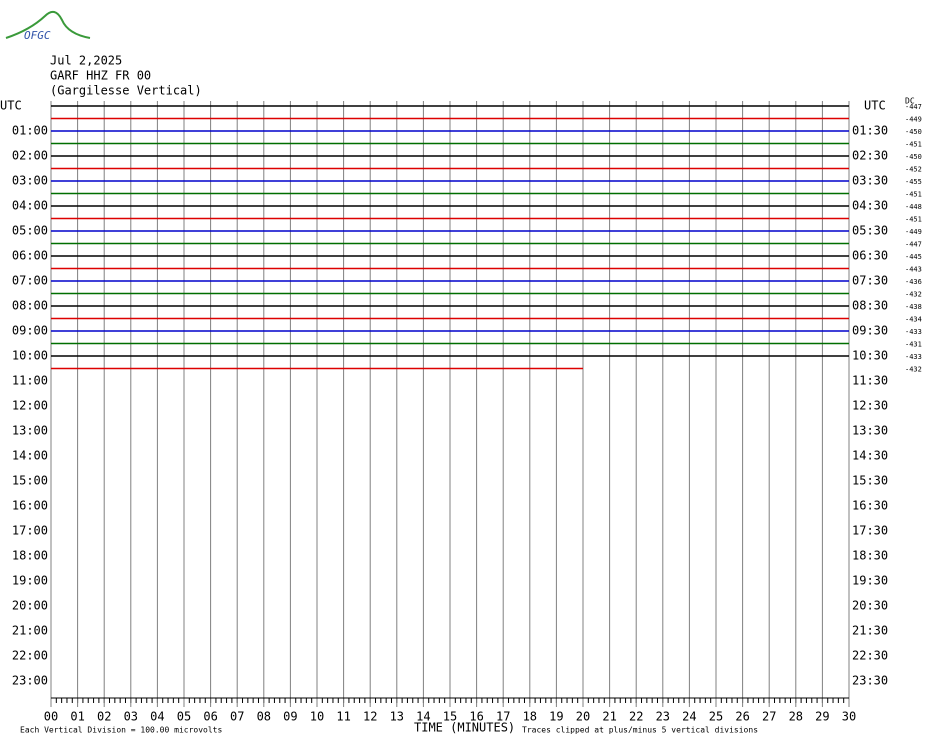 The height and width of the screenshot is (748, 930). I want to click on left-hour-label: 18:00, so click(30, 556).